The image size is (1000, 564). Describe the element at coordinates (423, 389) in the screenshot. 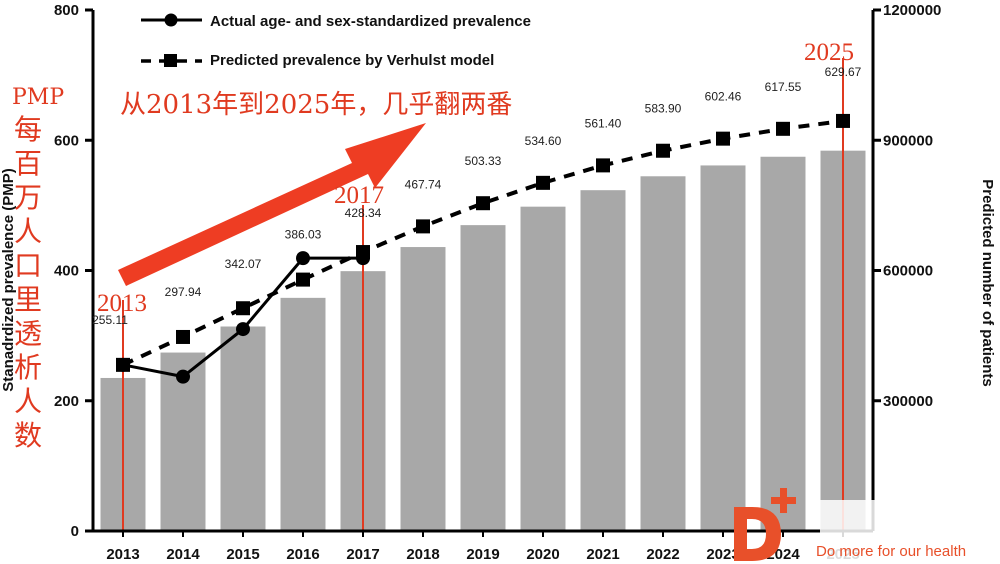

I see `bar-2018` at that location.